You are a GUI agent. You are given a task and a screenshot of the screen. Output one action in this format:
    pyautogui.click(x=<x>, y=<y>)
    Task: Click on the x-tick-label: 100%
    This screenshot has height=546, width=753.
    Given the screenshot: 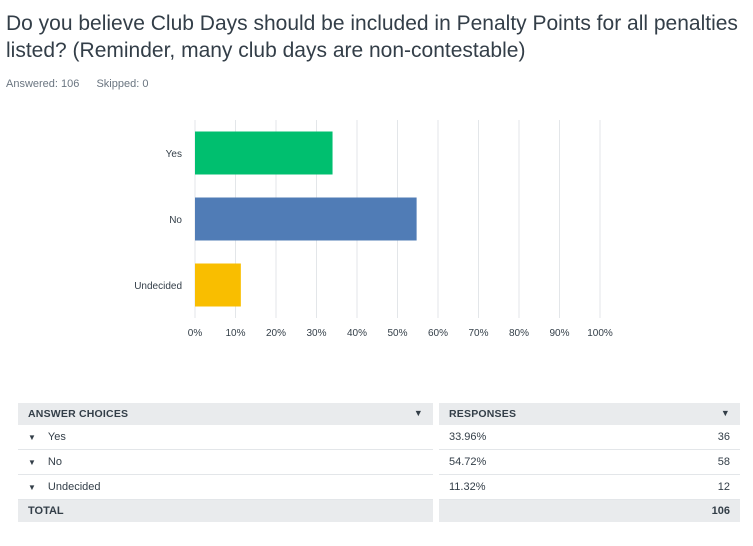 What is the action you would take?
    pyautogui.click(x=600, y=333)
    